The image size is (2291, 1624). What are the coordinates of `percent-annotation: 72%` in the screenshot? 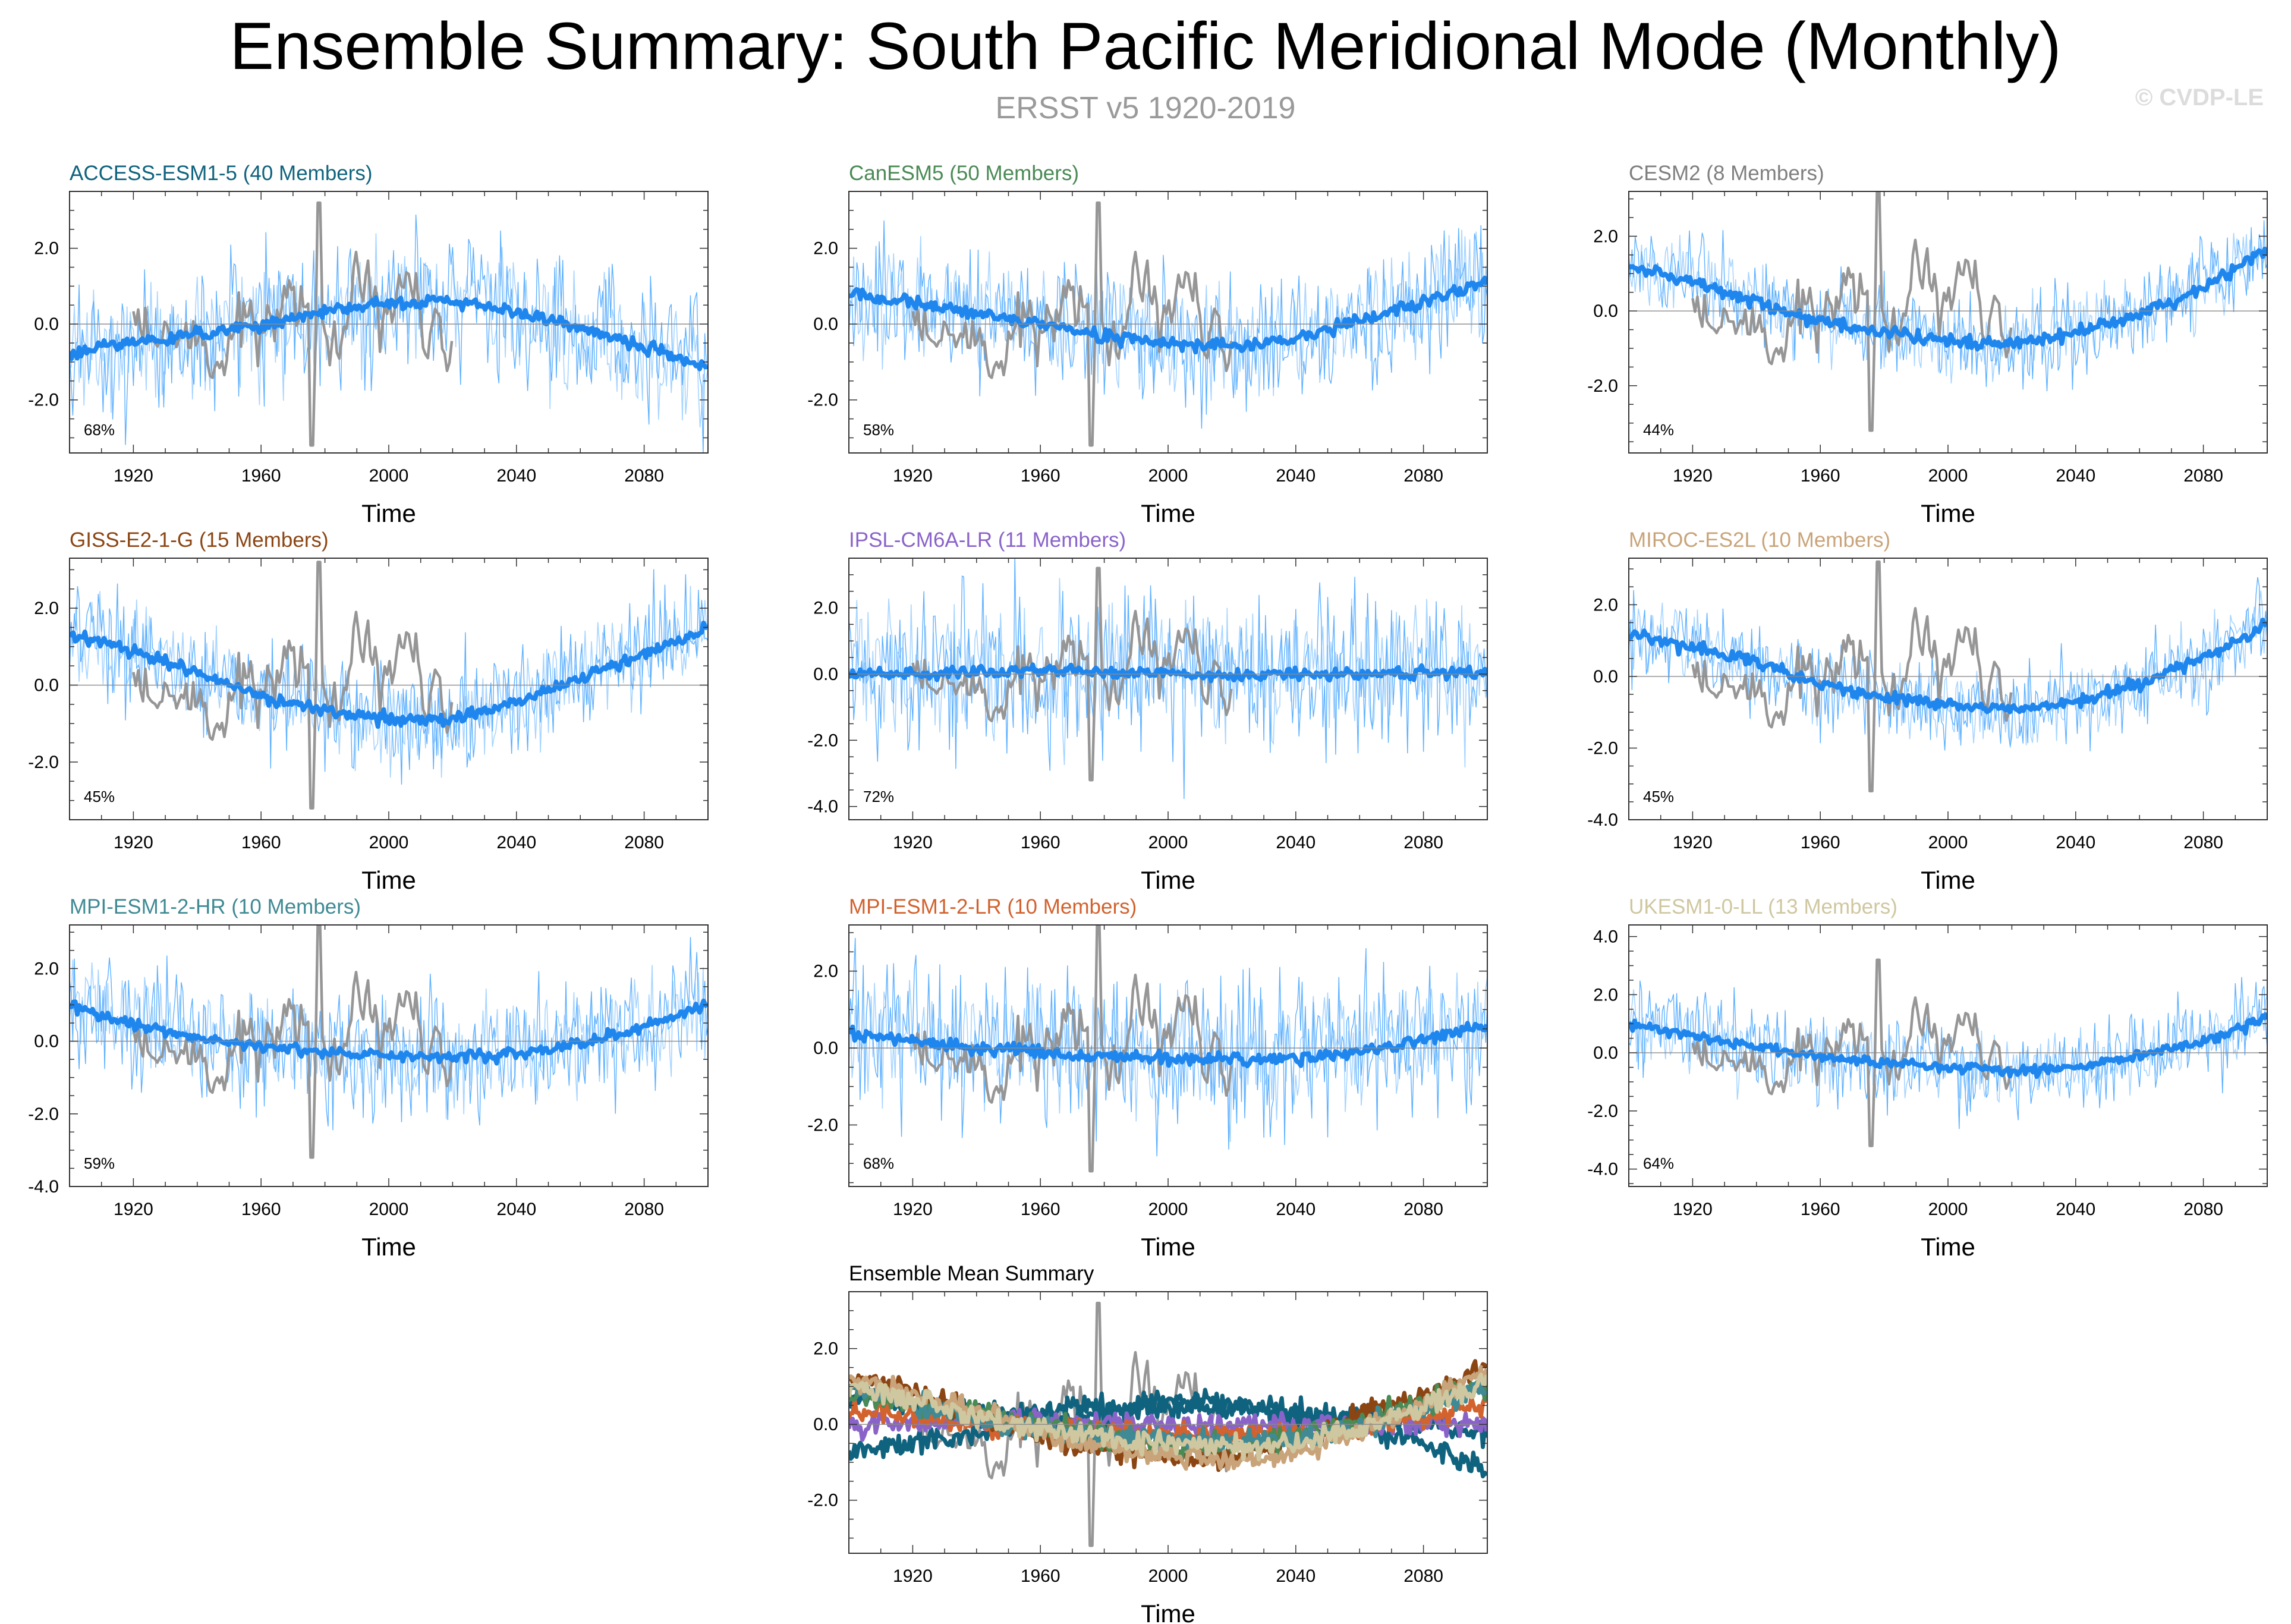 It's located at (878, 796).